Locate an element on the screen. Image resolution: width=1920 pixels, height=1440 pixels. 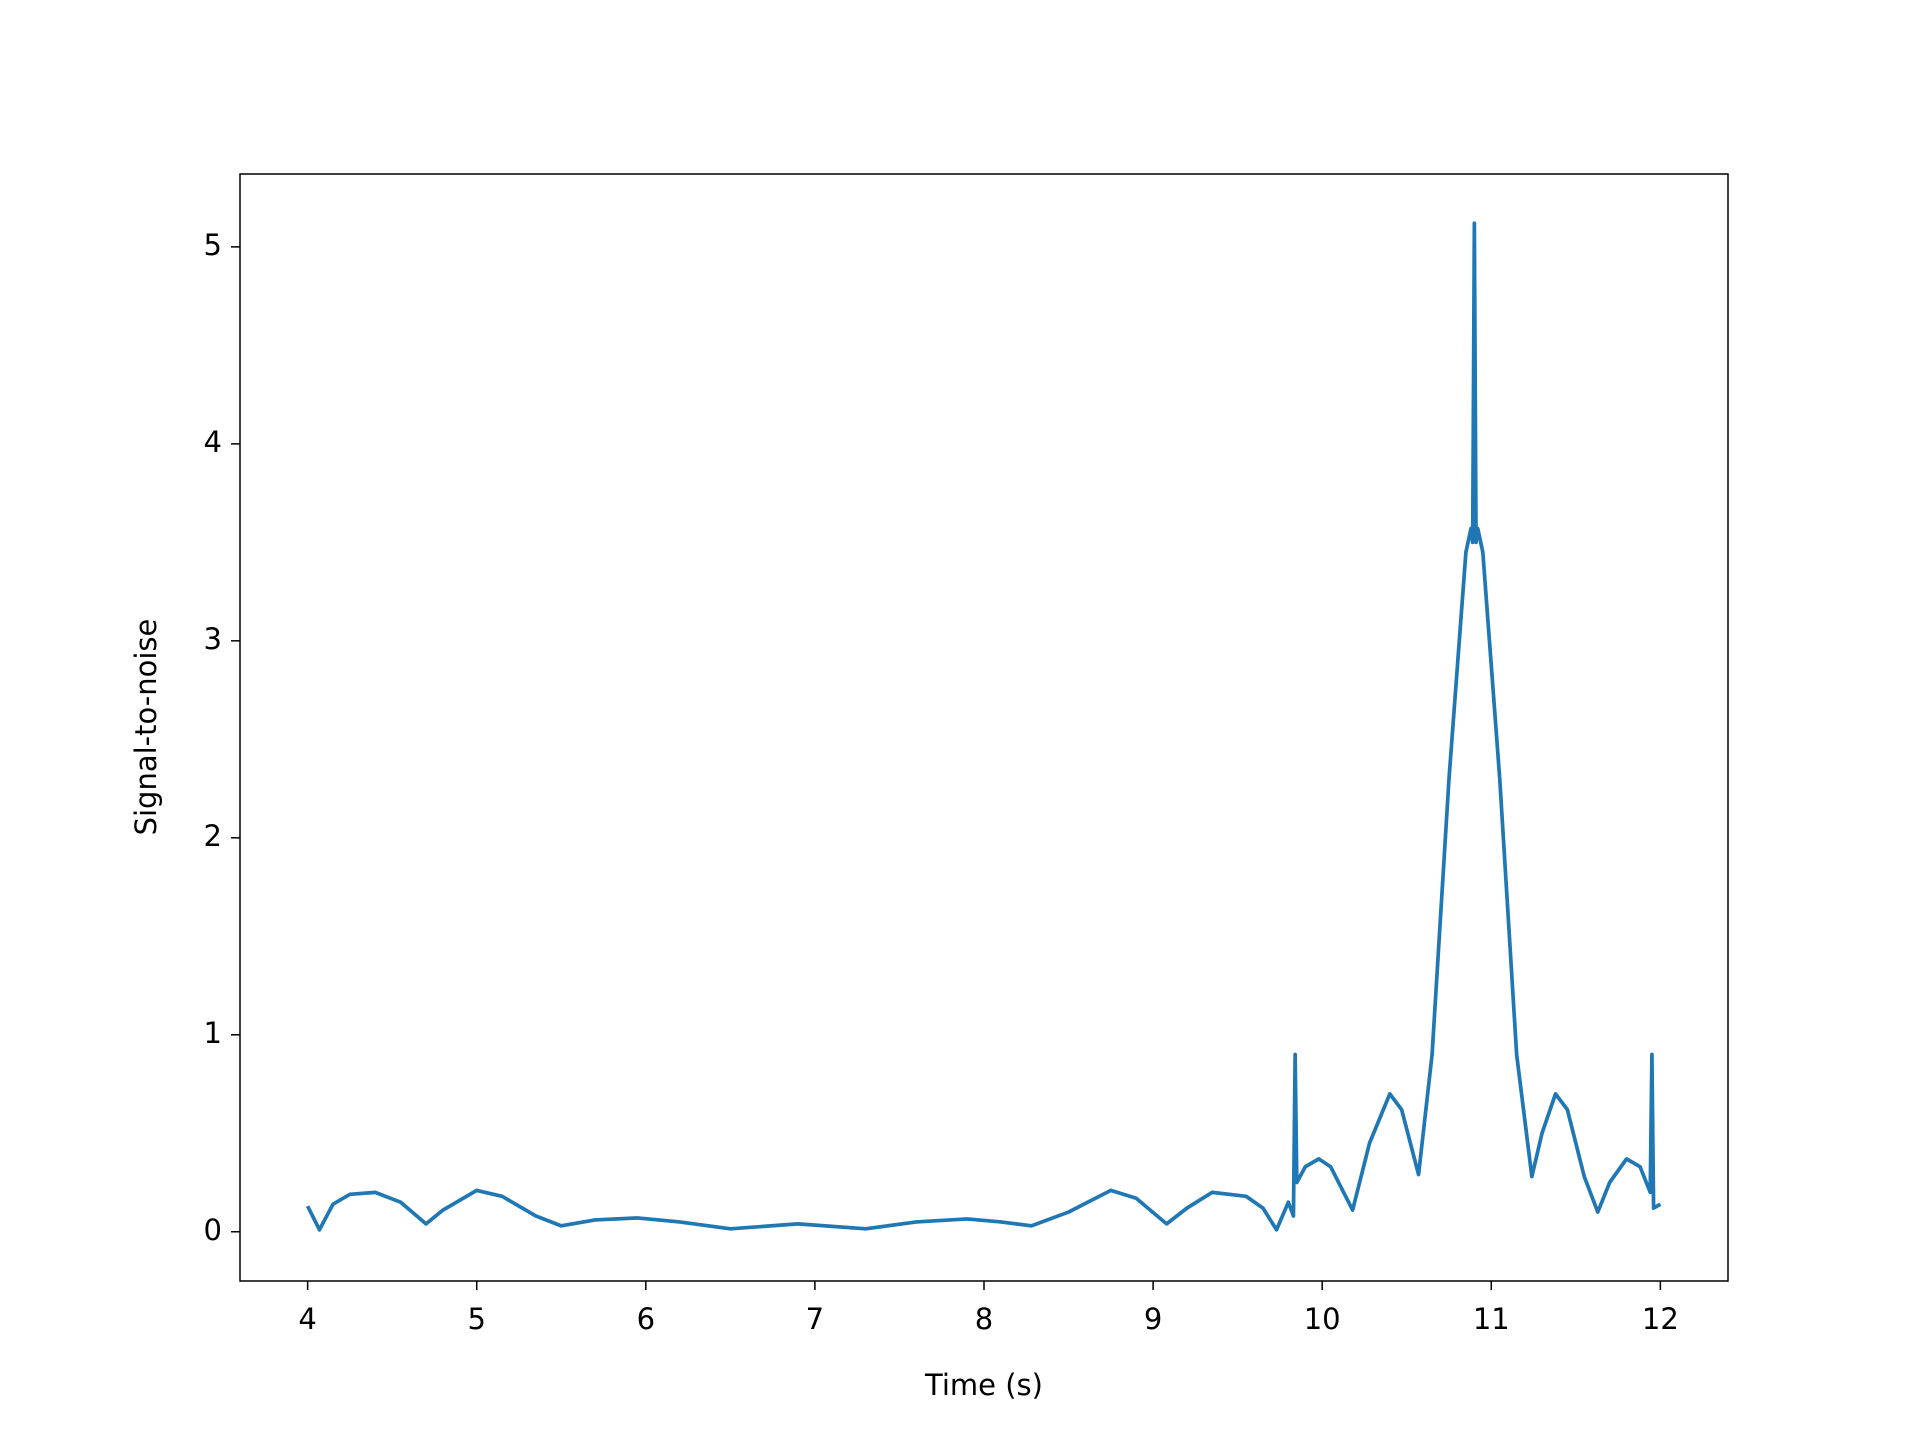
x-tick-label: 8 is located at coordinates (984, 1319).